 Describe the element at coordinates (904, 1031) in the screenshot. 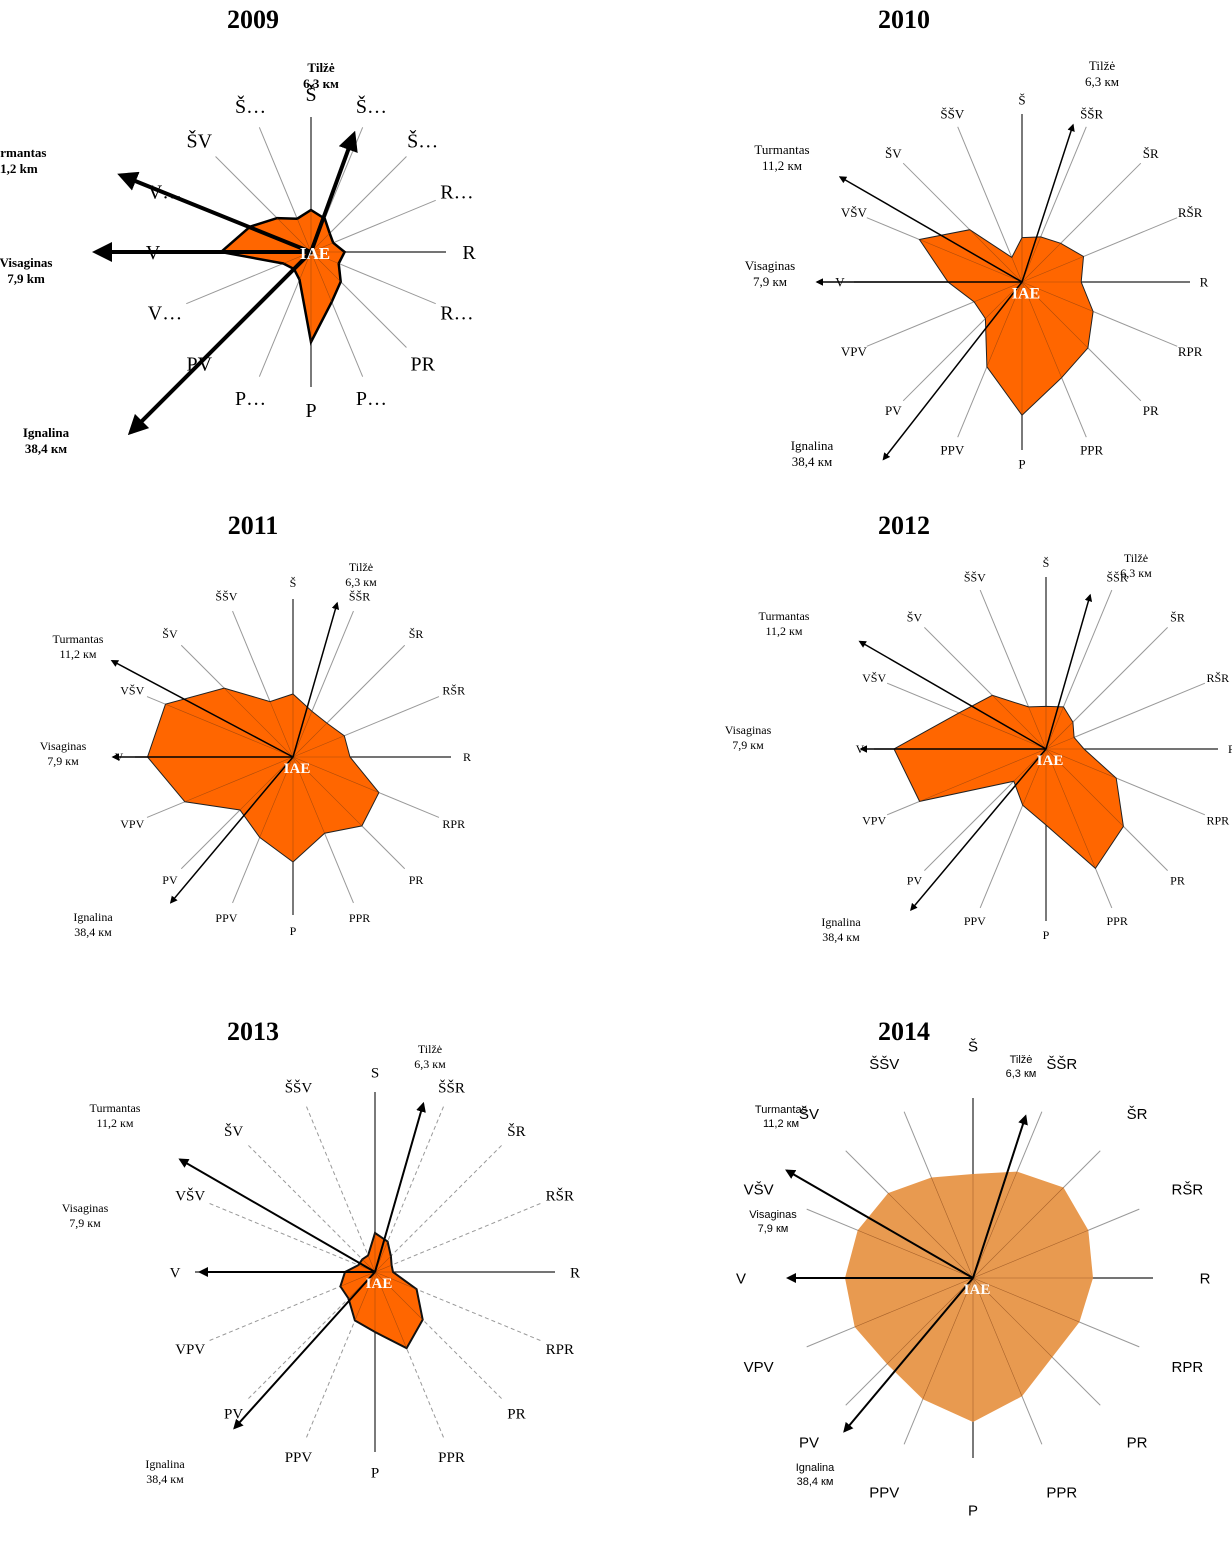

I see `chart-title: 2014` at that location.